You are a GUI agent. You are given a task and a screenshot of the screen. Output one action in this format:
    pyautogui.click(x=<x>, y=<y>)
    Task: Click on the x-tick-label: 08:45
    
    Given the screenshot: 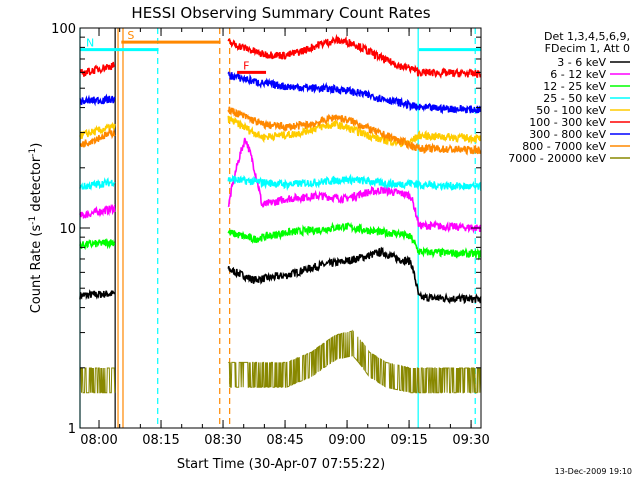 What is the action you would take?
    pyautogui.click(x=284, y=440)
    